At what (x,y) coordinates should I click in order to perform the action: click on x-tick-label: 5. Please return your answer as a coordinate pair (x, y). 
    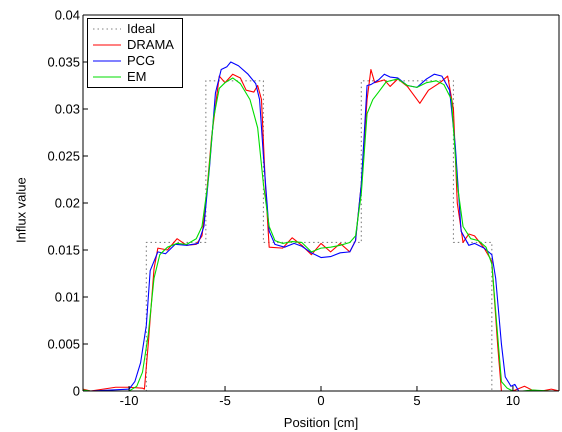
    Looking at the image, I should click on (417, 400).